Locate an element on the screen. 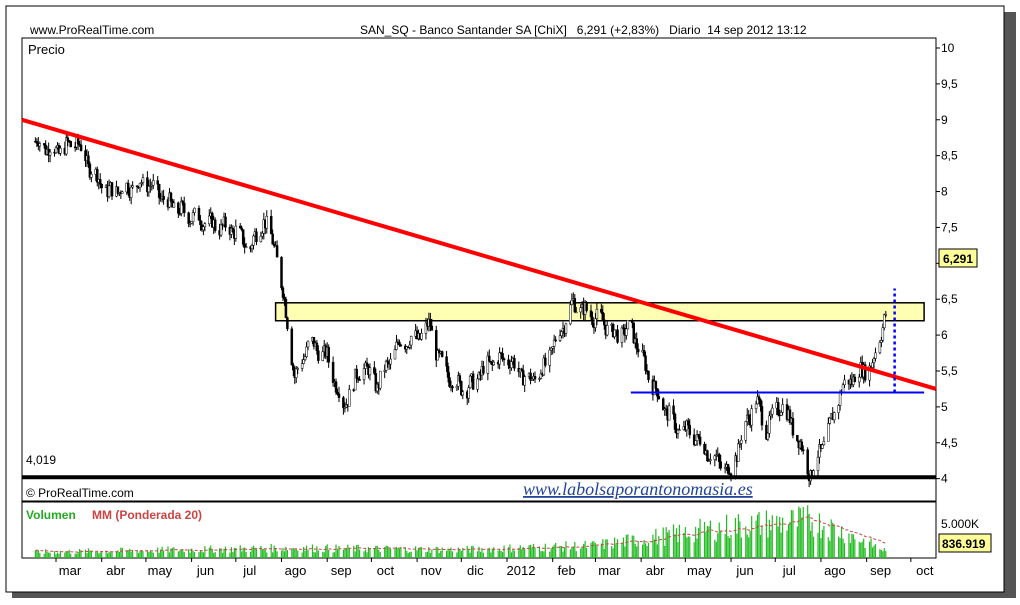 Image resolution: width=1020 pixels, height=605 pixels. watermark-link: www.labolsaporantonomasia.es is located at coordinates (638, 489).